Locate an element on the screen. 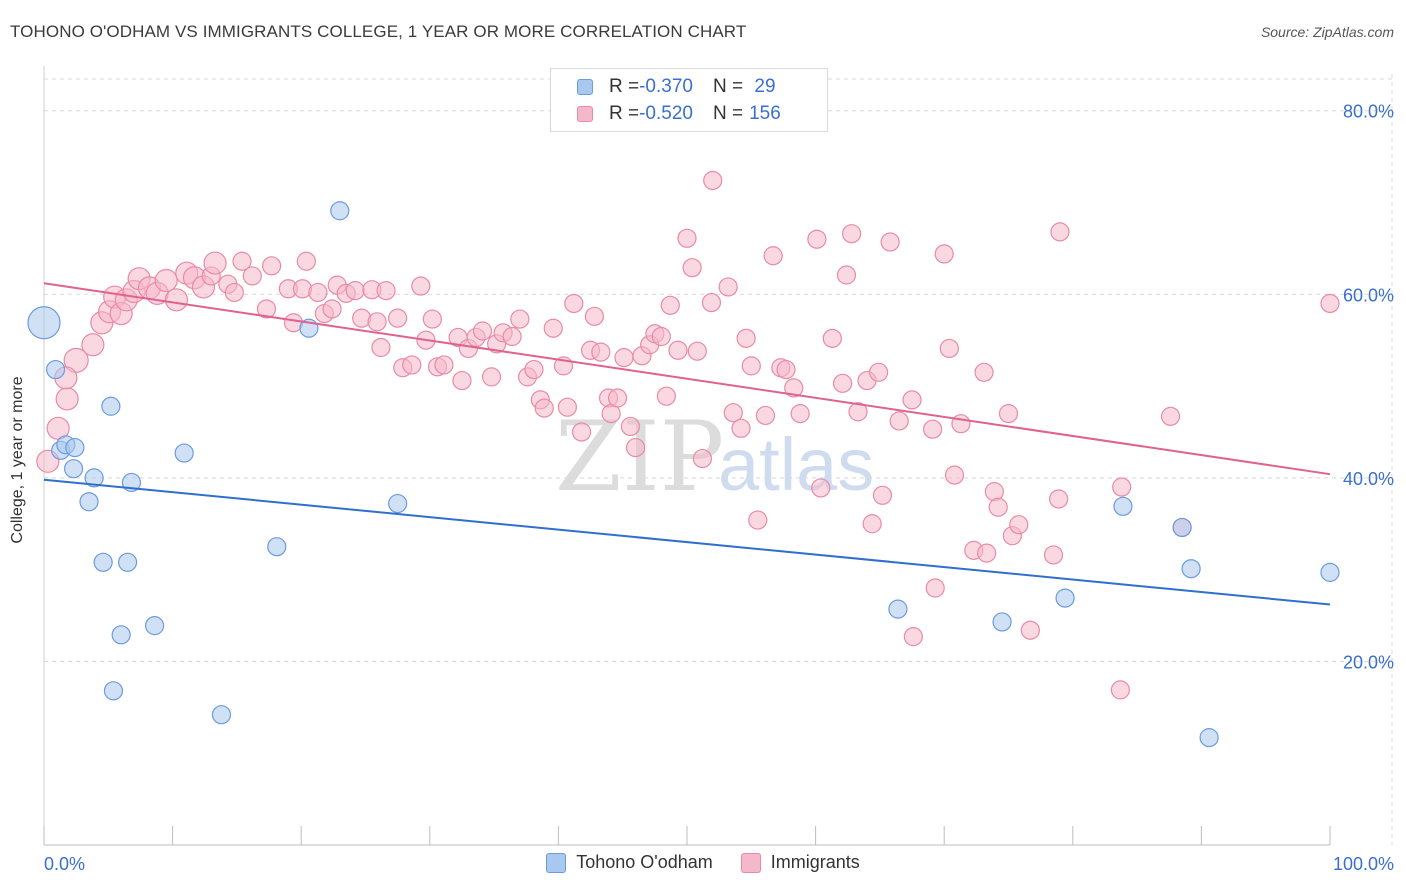 This screenshot has height=892, width=1406. y-tick-label: 80.0% is located at coordinates (1368, 112).